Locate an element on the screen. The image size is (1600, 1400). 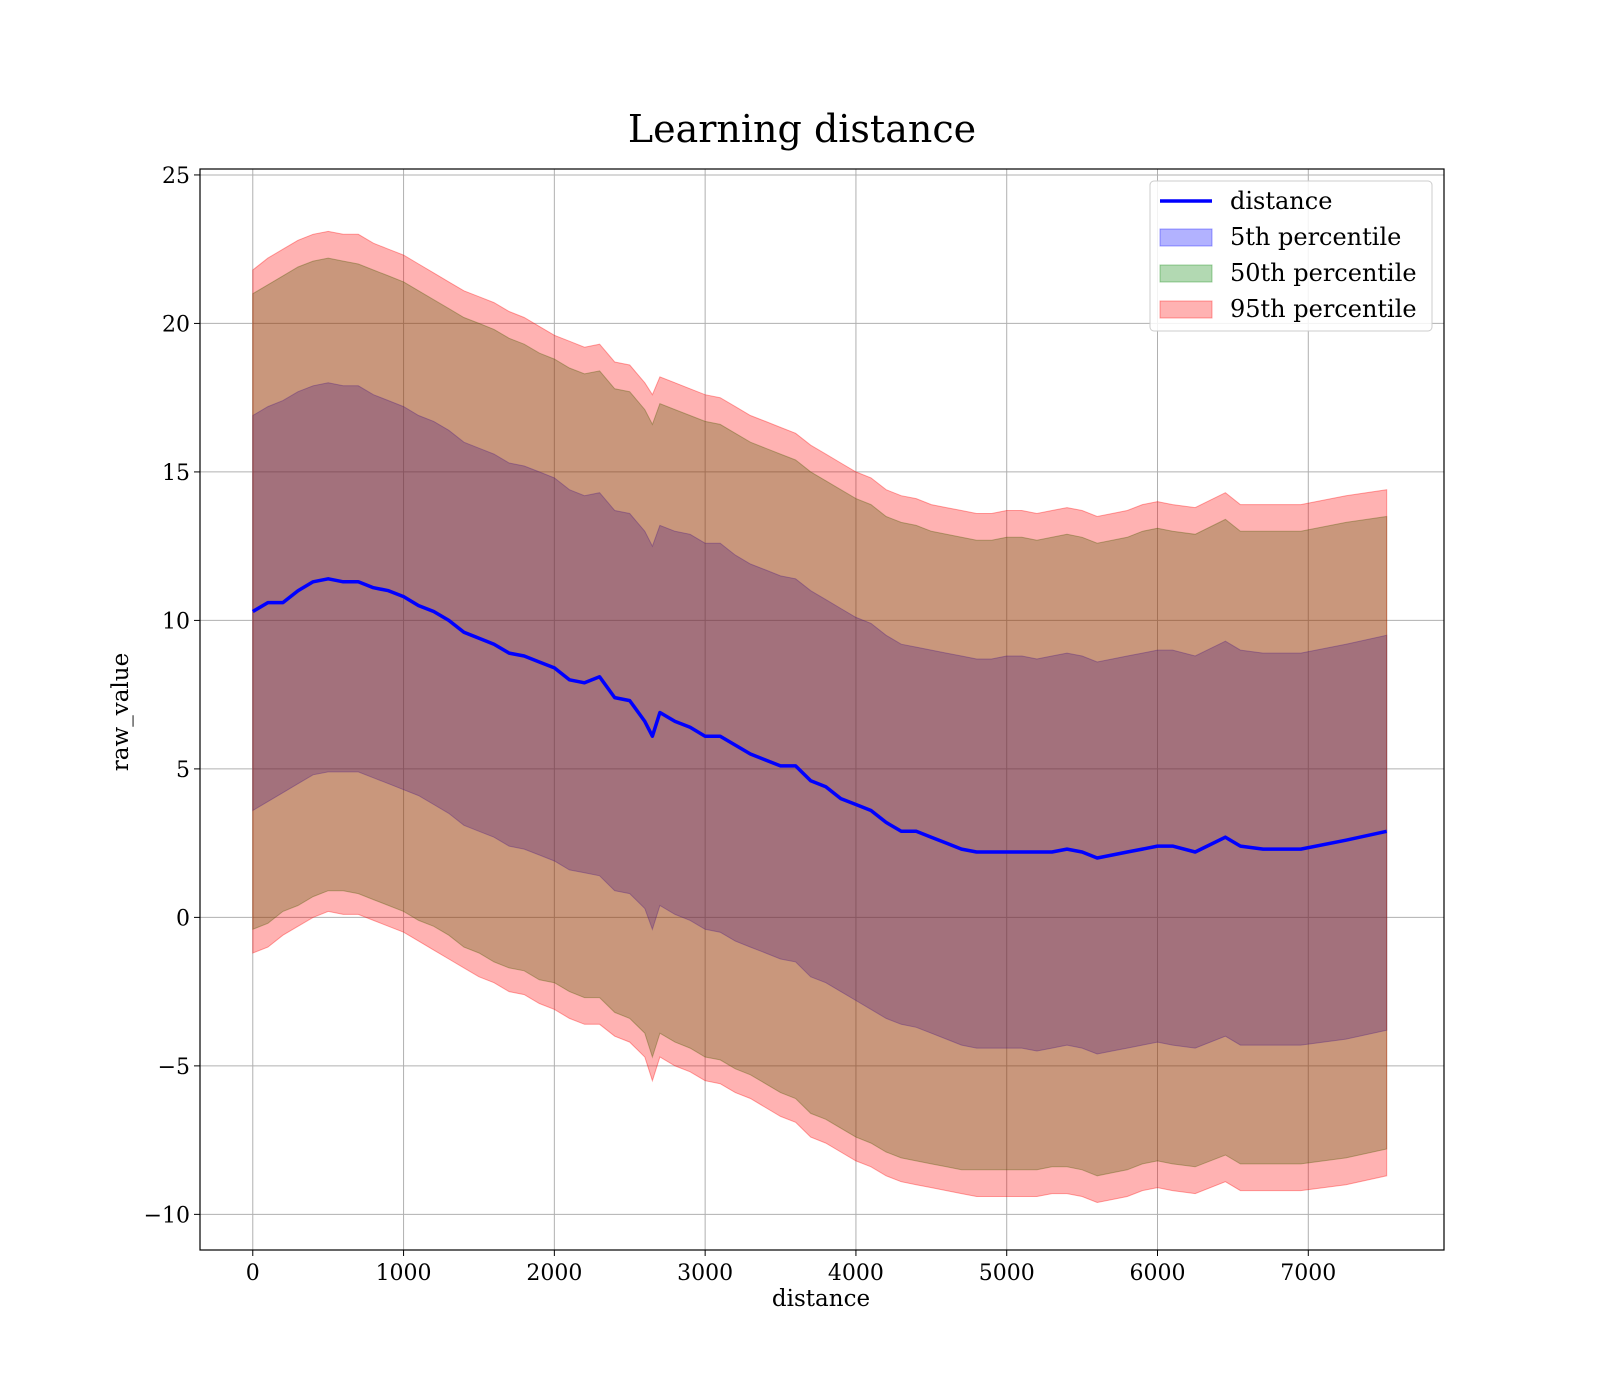
y-tick-label: 15 is located at coordinates (176, 473).